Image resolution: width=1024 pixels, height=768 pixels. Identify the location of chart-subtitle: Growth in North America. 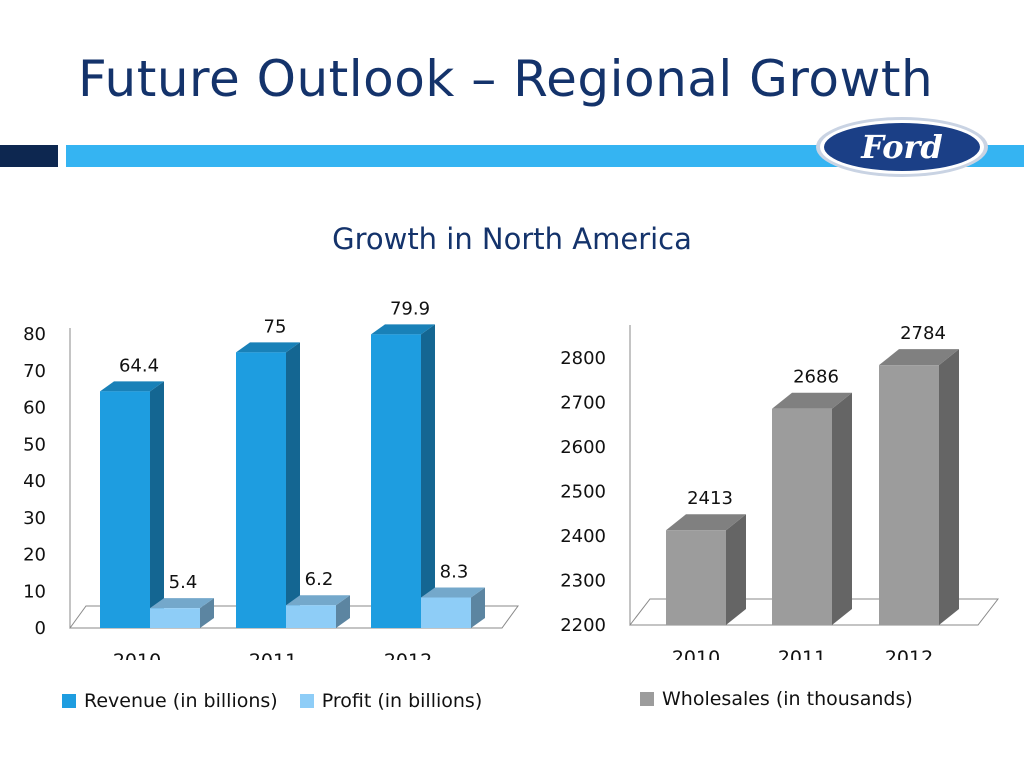
(512, 239).